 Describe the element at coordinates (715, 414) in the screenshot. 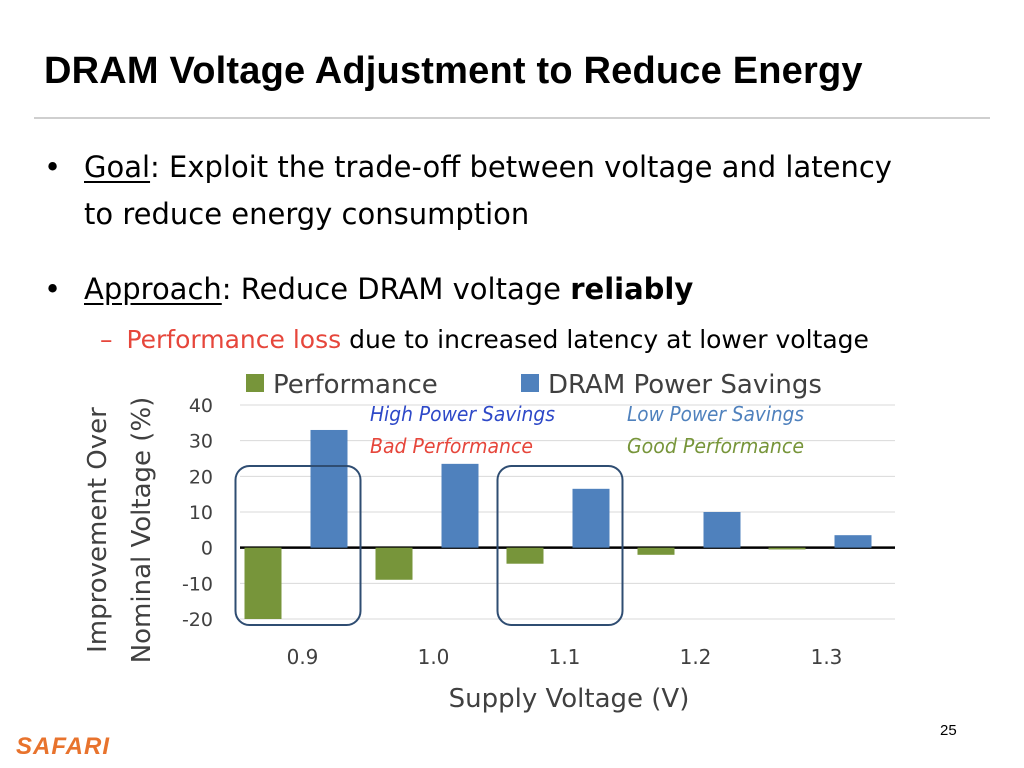

I see `annotation-line1: Low Power Savings` at that location.